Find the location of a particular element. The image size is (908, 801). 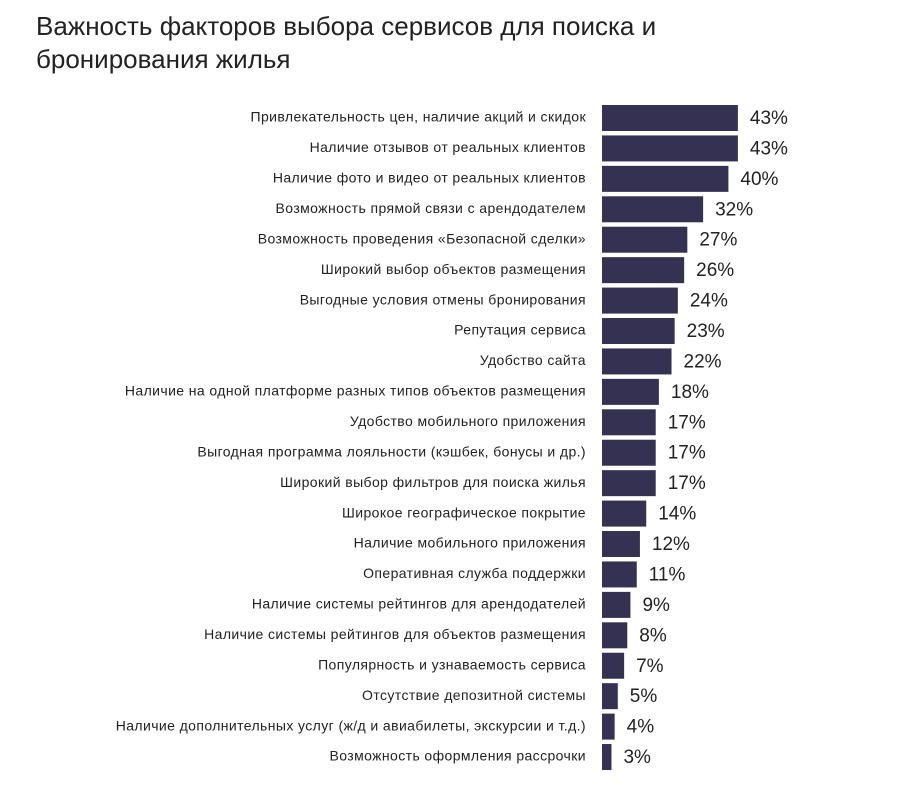

category-label: Возможность оформления рассрочки is located at coordinates (458, 756).